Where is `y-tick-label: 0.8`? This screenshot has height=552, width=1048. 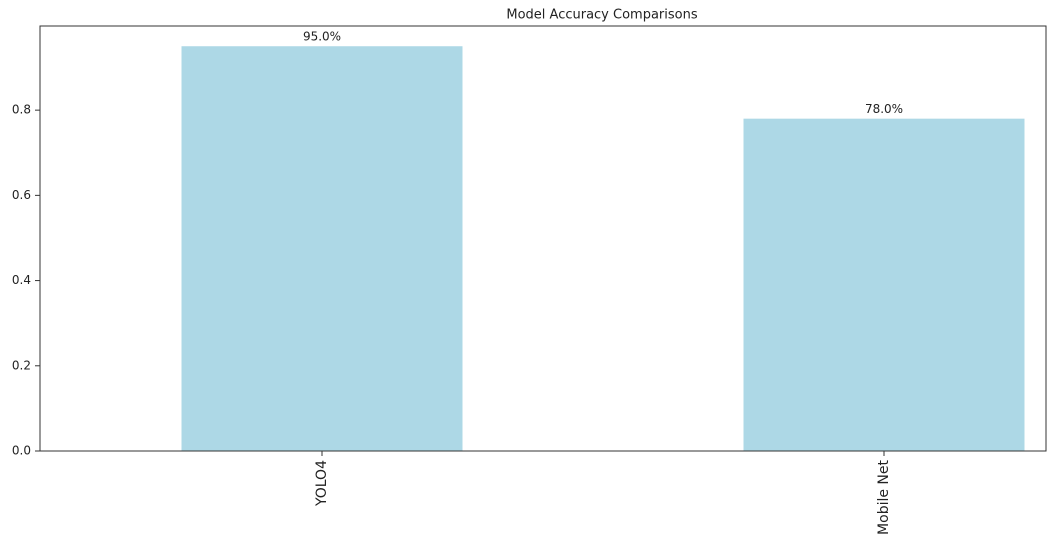
y-tick-label: 0.8 is located at coordinates (21, 110).